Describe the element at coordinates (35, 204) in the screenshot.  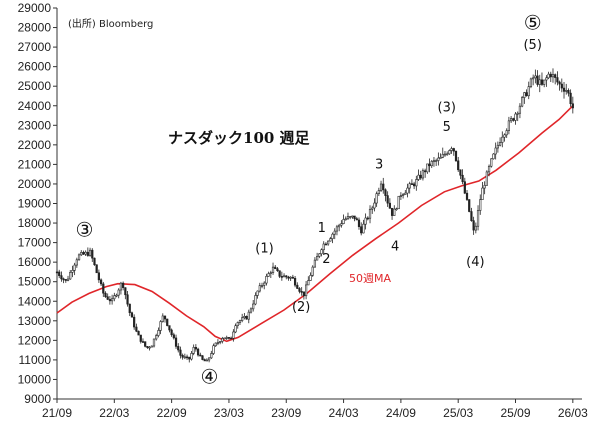
I see `y-tick-label: 19000` at that location.